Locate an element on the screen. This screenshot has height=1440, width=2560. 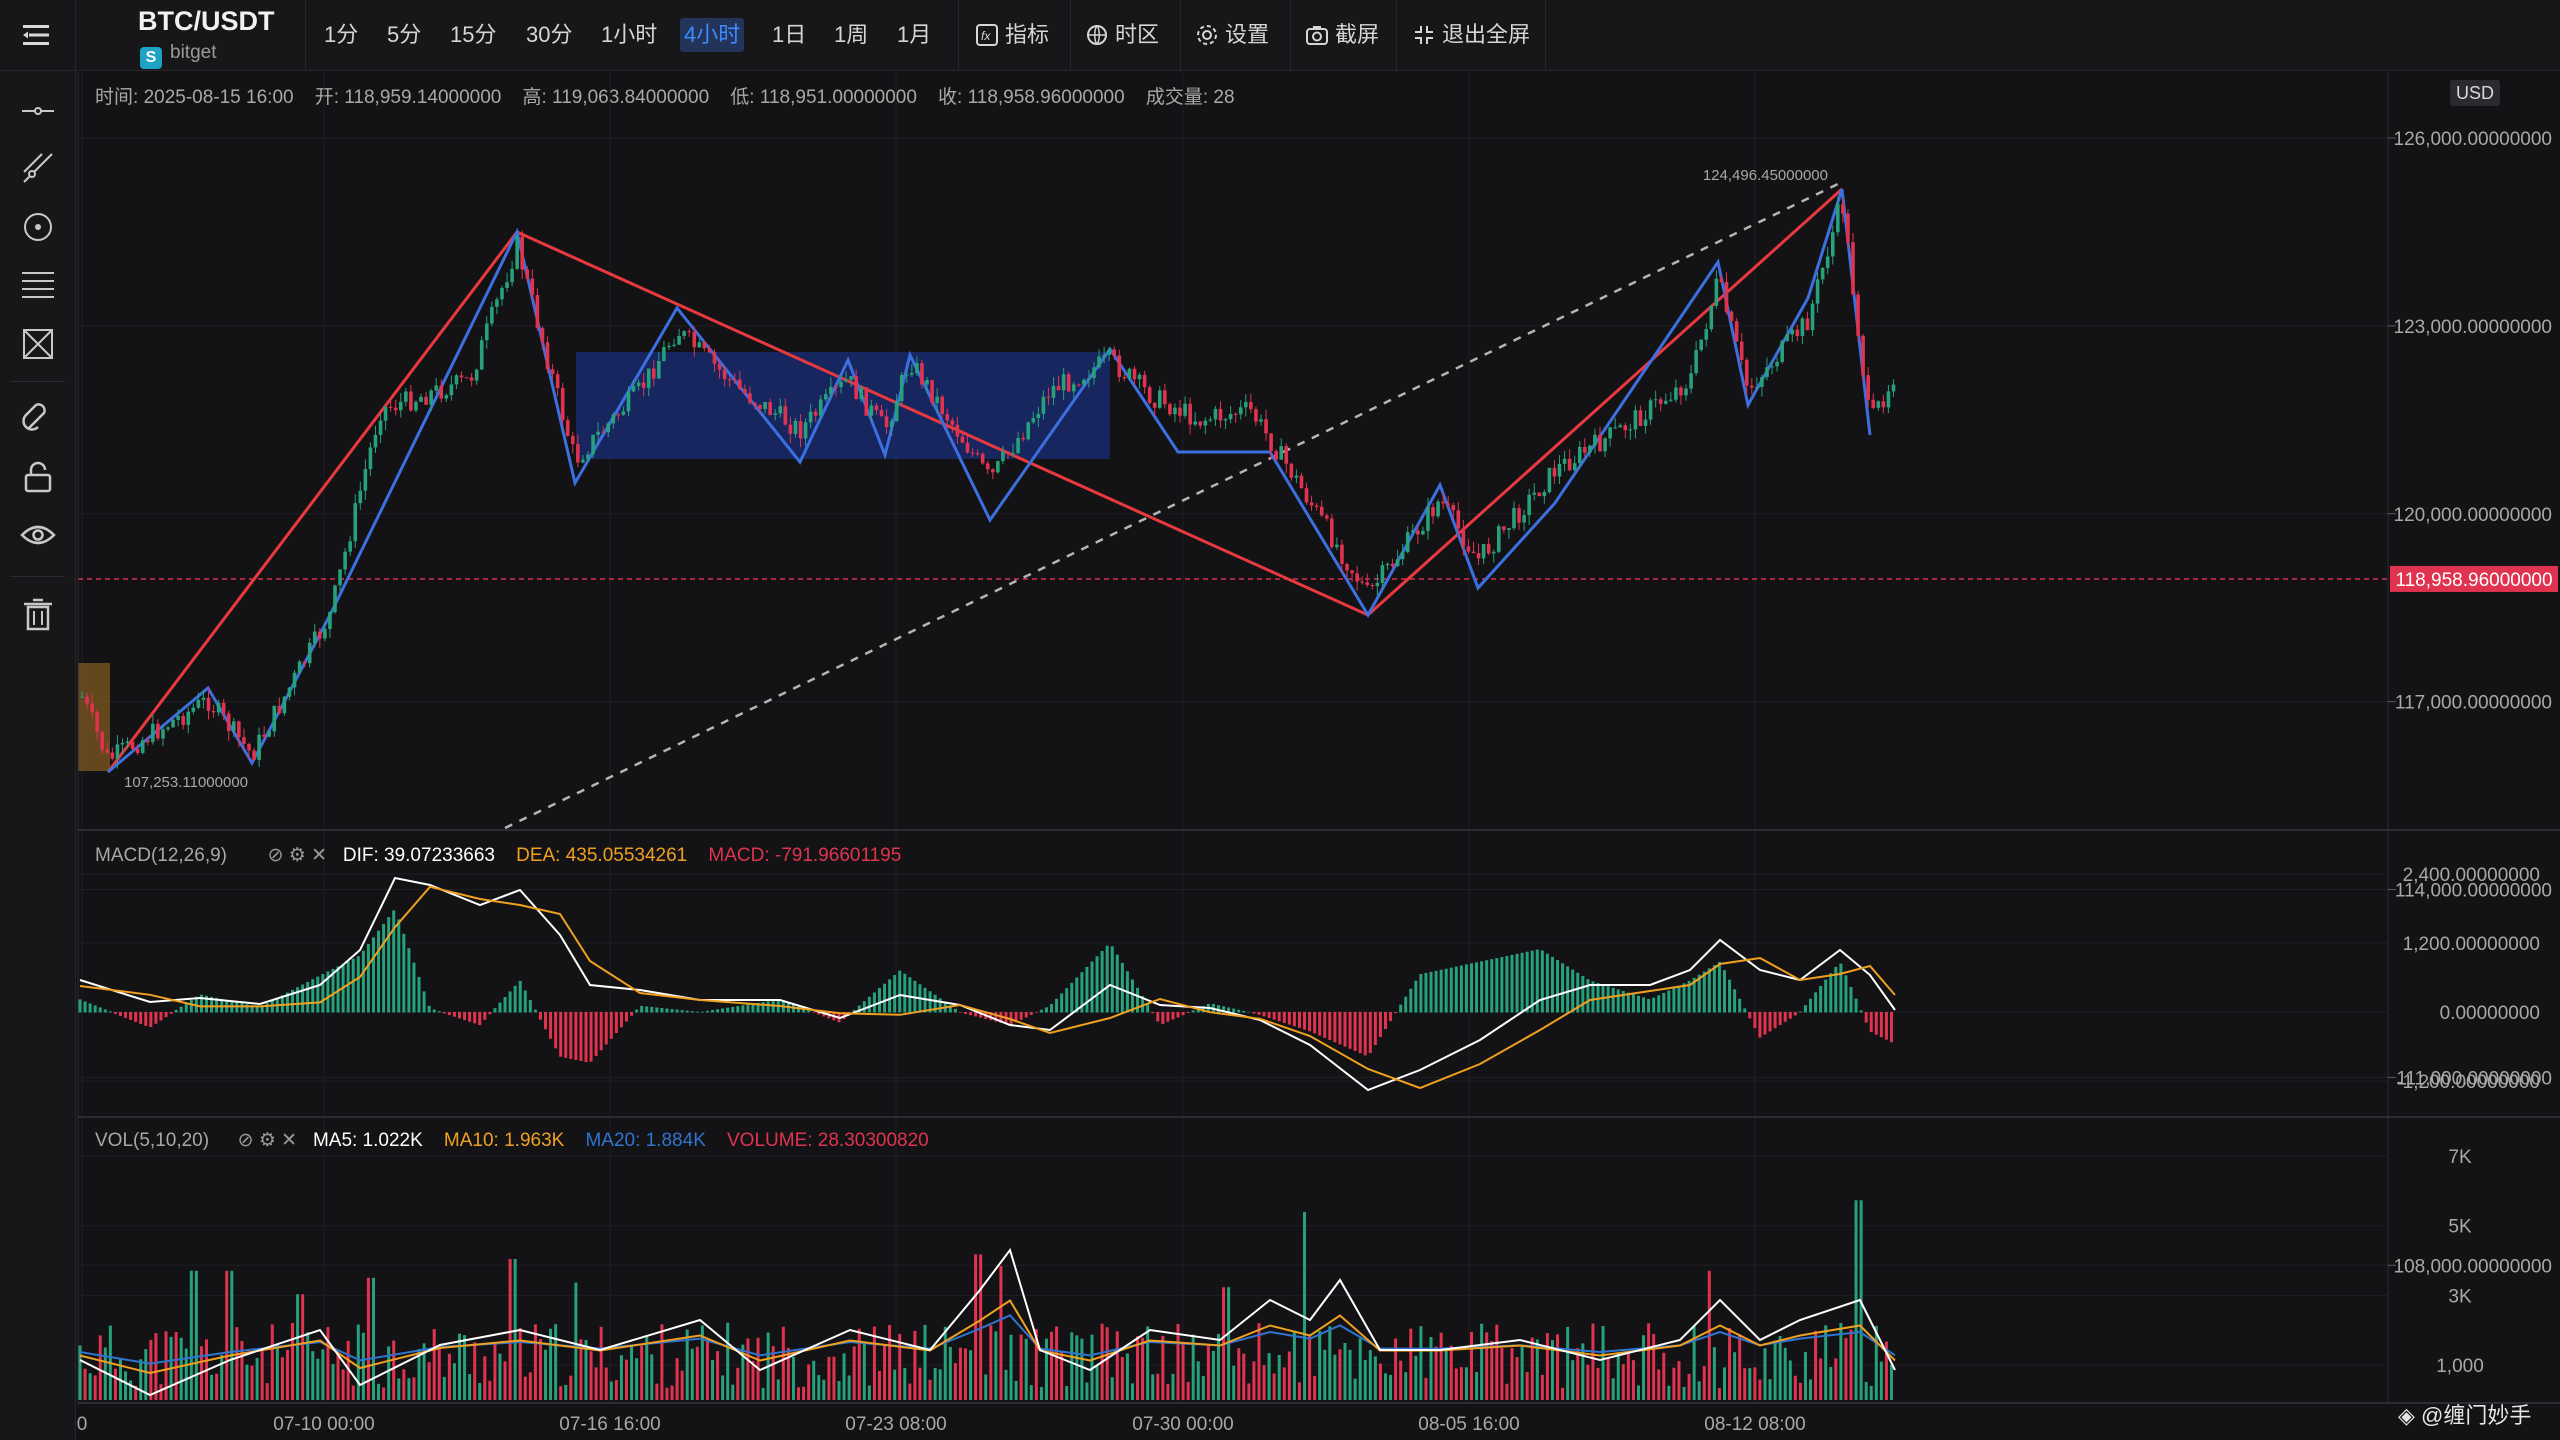
timeframe-0: 1分 is located at coordinates (341, 34).